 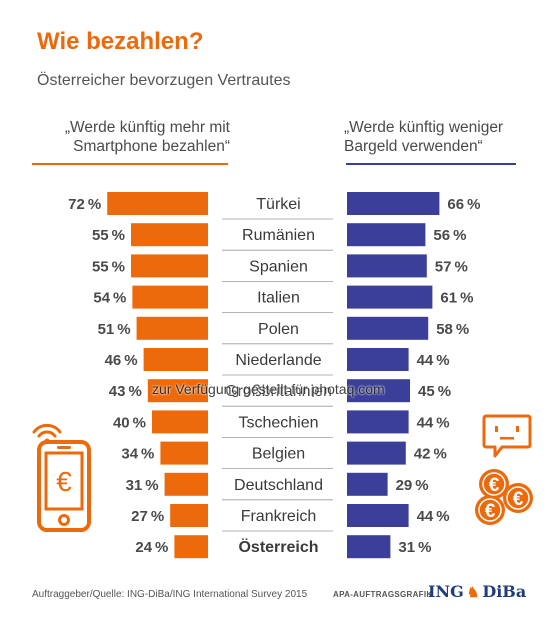 I want to click on right-value-label: 57 %, so click(x=451, y=266).